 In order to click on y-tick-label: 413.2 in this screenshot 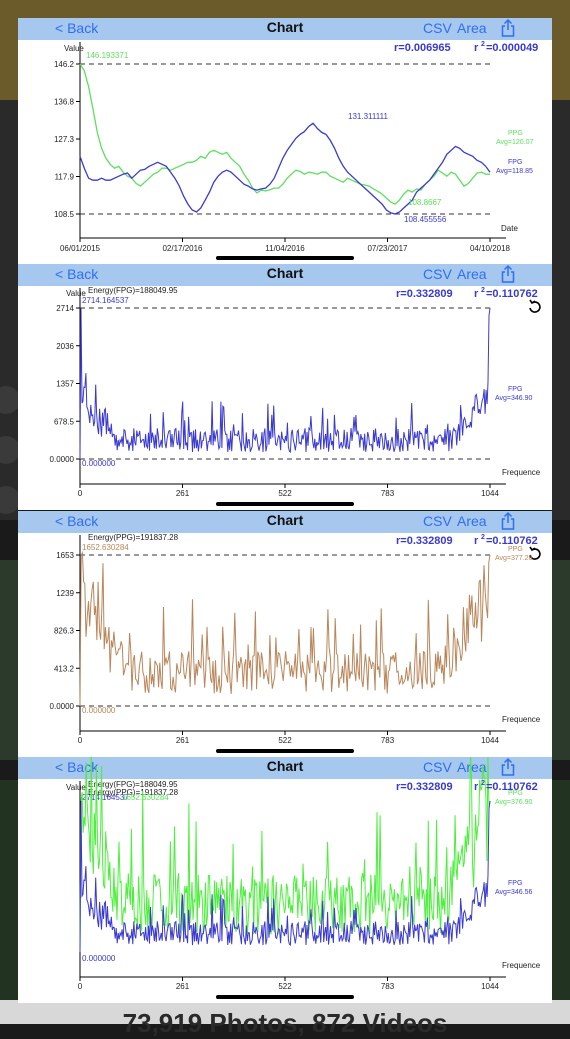, I will do `click(64, 668)`.